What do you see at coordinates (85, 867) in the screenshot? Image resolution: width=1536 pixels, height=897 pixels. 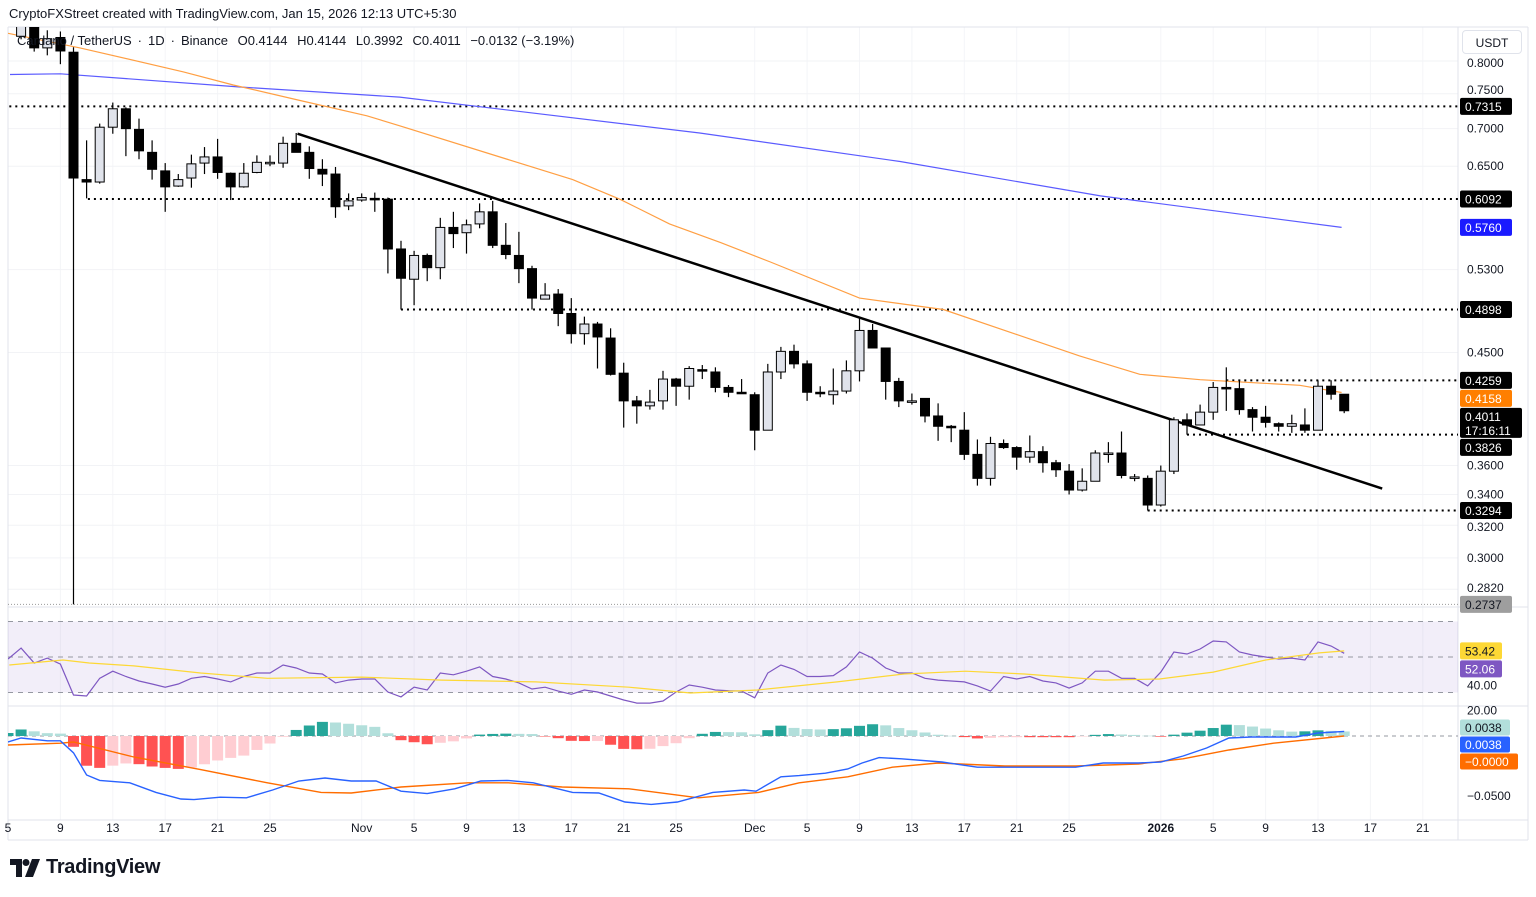 I see `tradingview-logo: TradingView` at bounding box center [85, 867].